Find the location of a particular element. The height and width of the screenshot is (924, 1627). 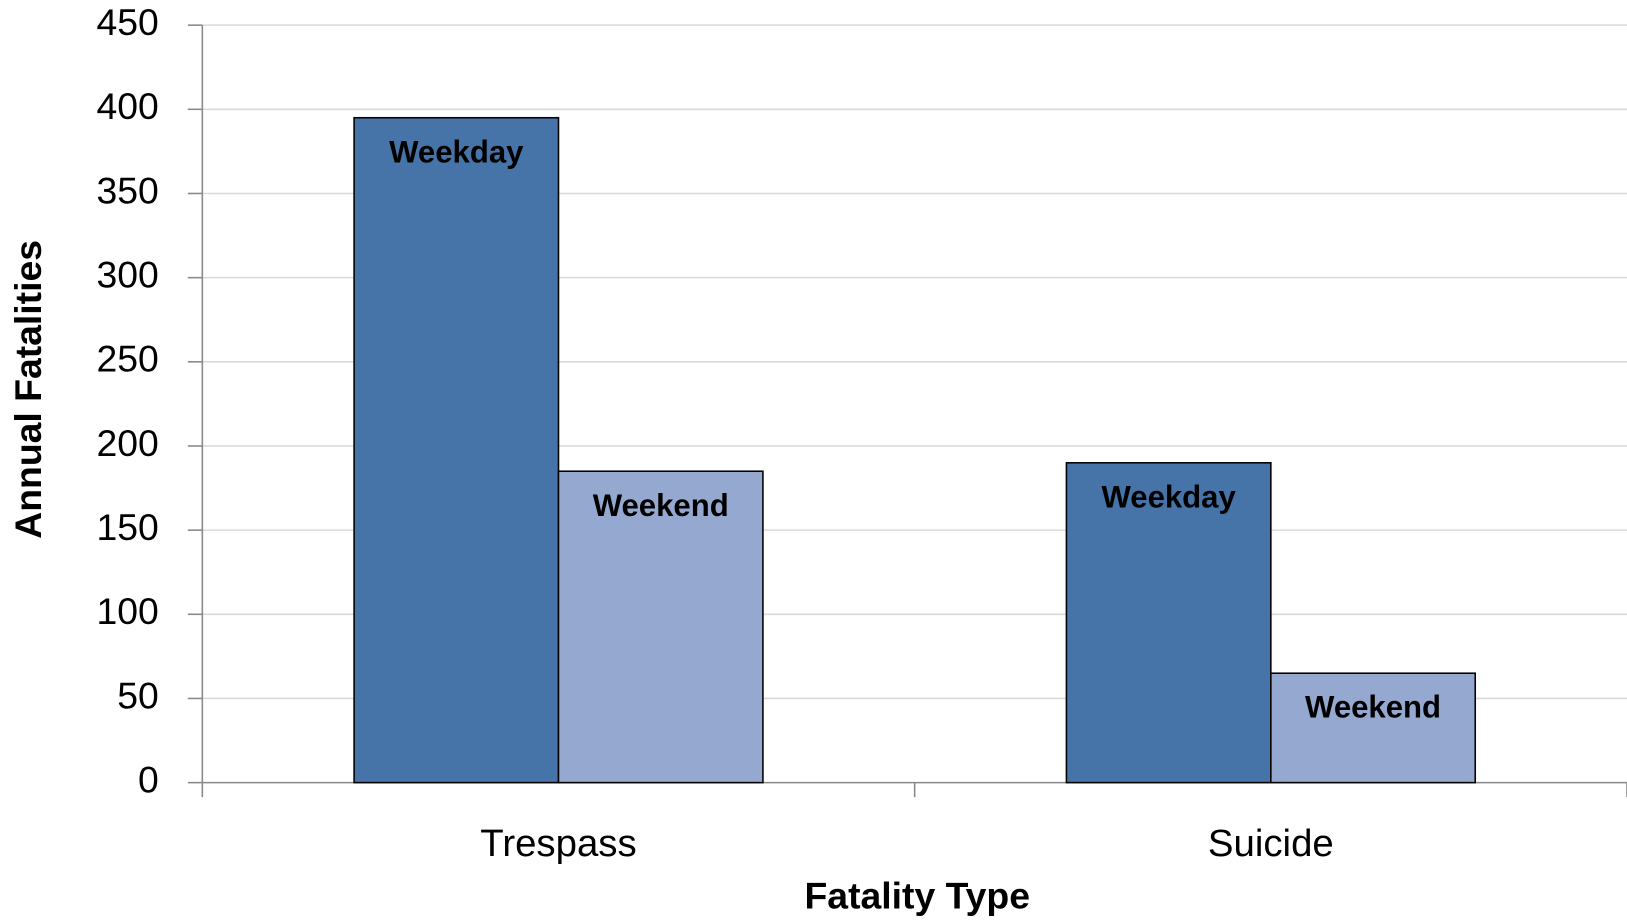

y-tick-label: 350 is located at coordinates (127, 190).